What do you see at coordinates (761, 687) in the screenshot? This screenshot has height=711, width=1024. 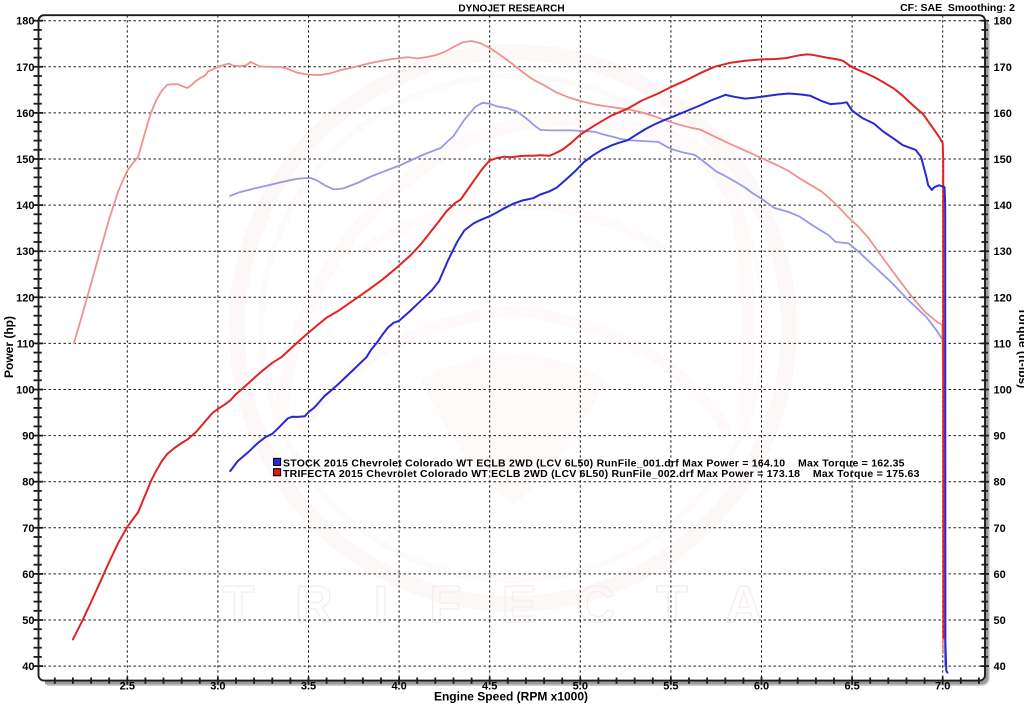 I see `svg-text: 6.0` at bounding box center [761, 687].